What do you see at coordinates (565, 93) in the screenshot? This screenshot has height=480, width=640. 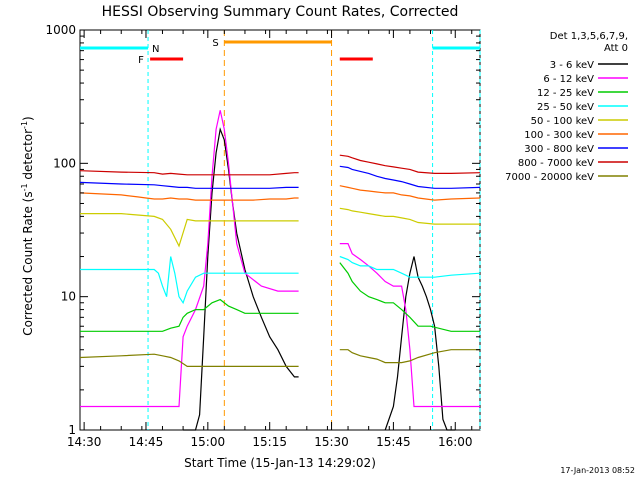 I see `legend-label-2: 12 - 25 keV` at bounding box center [565, 93].